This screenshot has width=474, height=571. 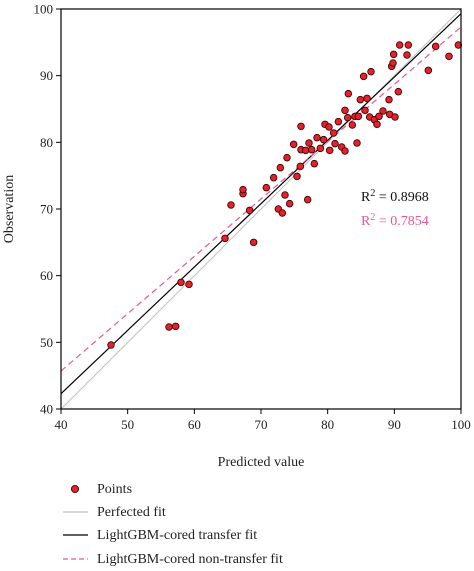 What do you see at coordinates (177, 535) in the screenshot?
I see `legend-label: LightGBM-cored transfer fit` at bounding box center [177, 535].